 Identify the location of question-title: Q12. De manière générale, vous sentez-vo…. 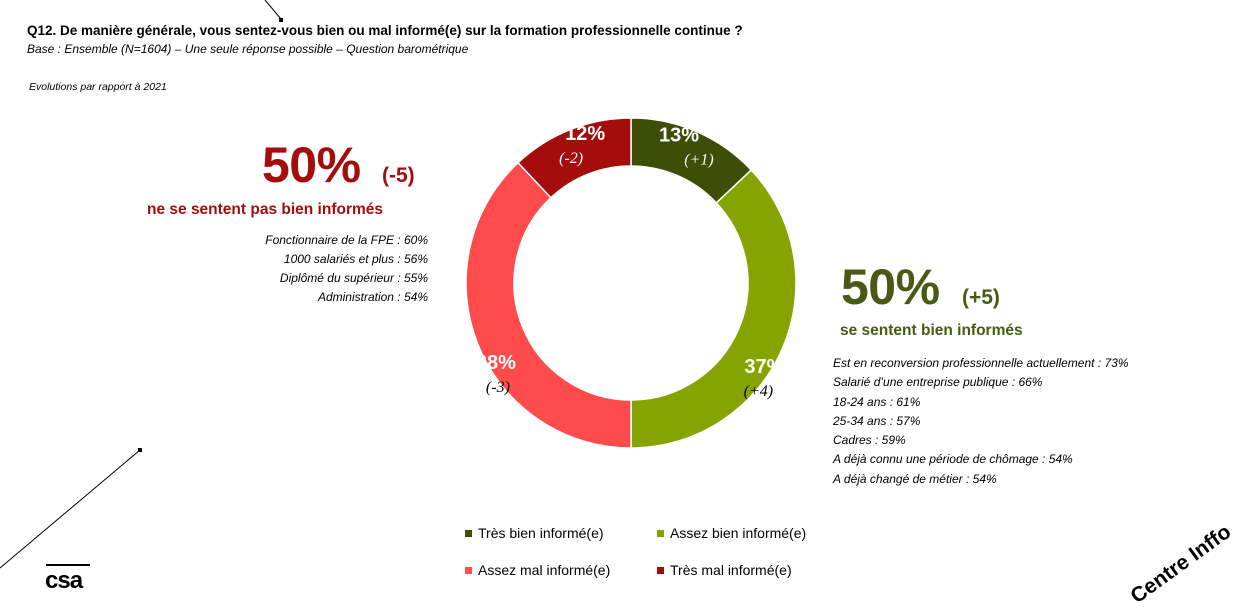
(385, 30).